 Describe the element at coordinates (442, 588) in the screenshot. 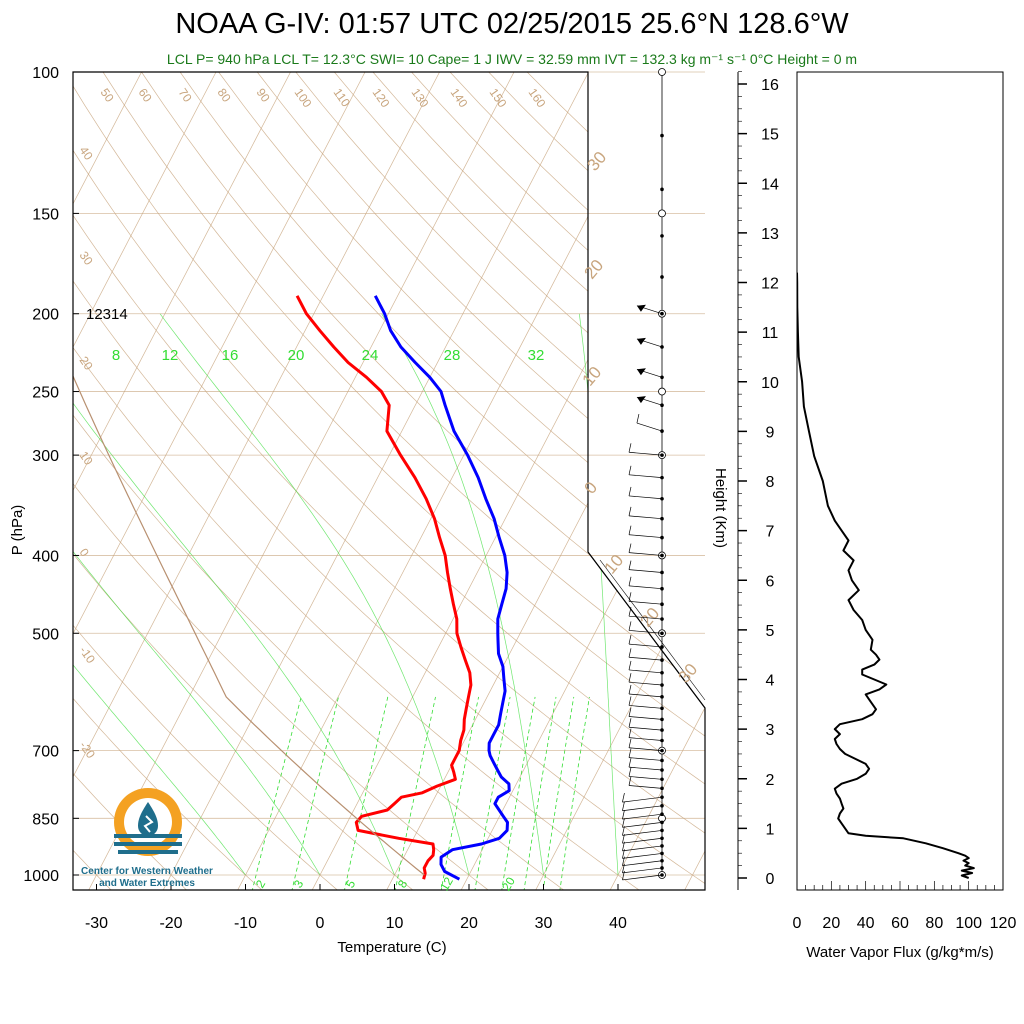

I see `dewpoint-profile-line` at that location.